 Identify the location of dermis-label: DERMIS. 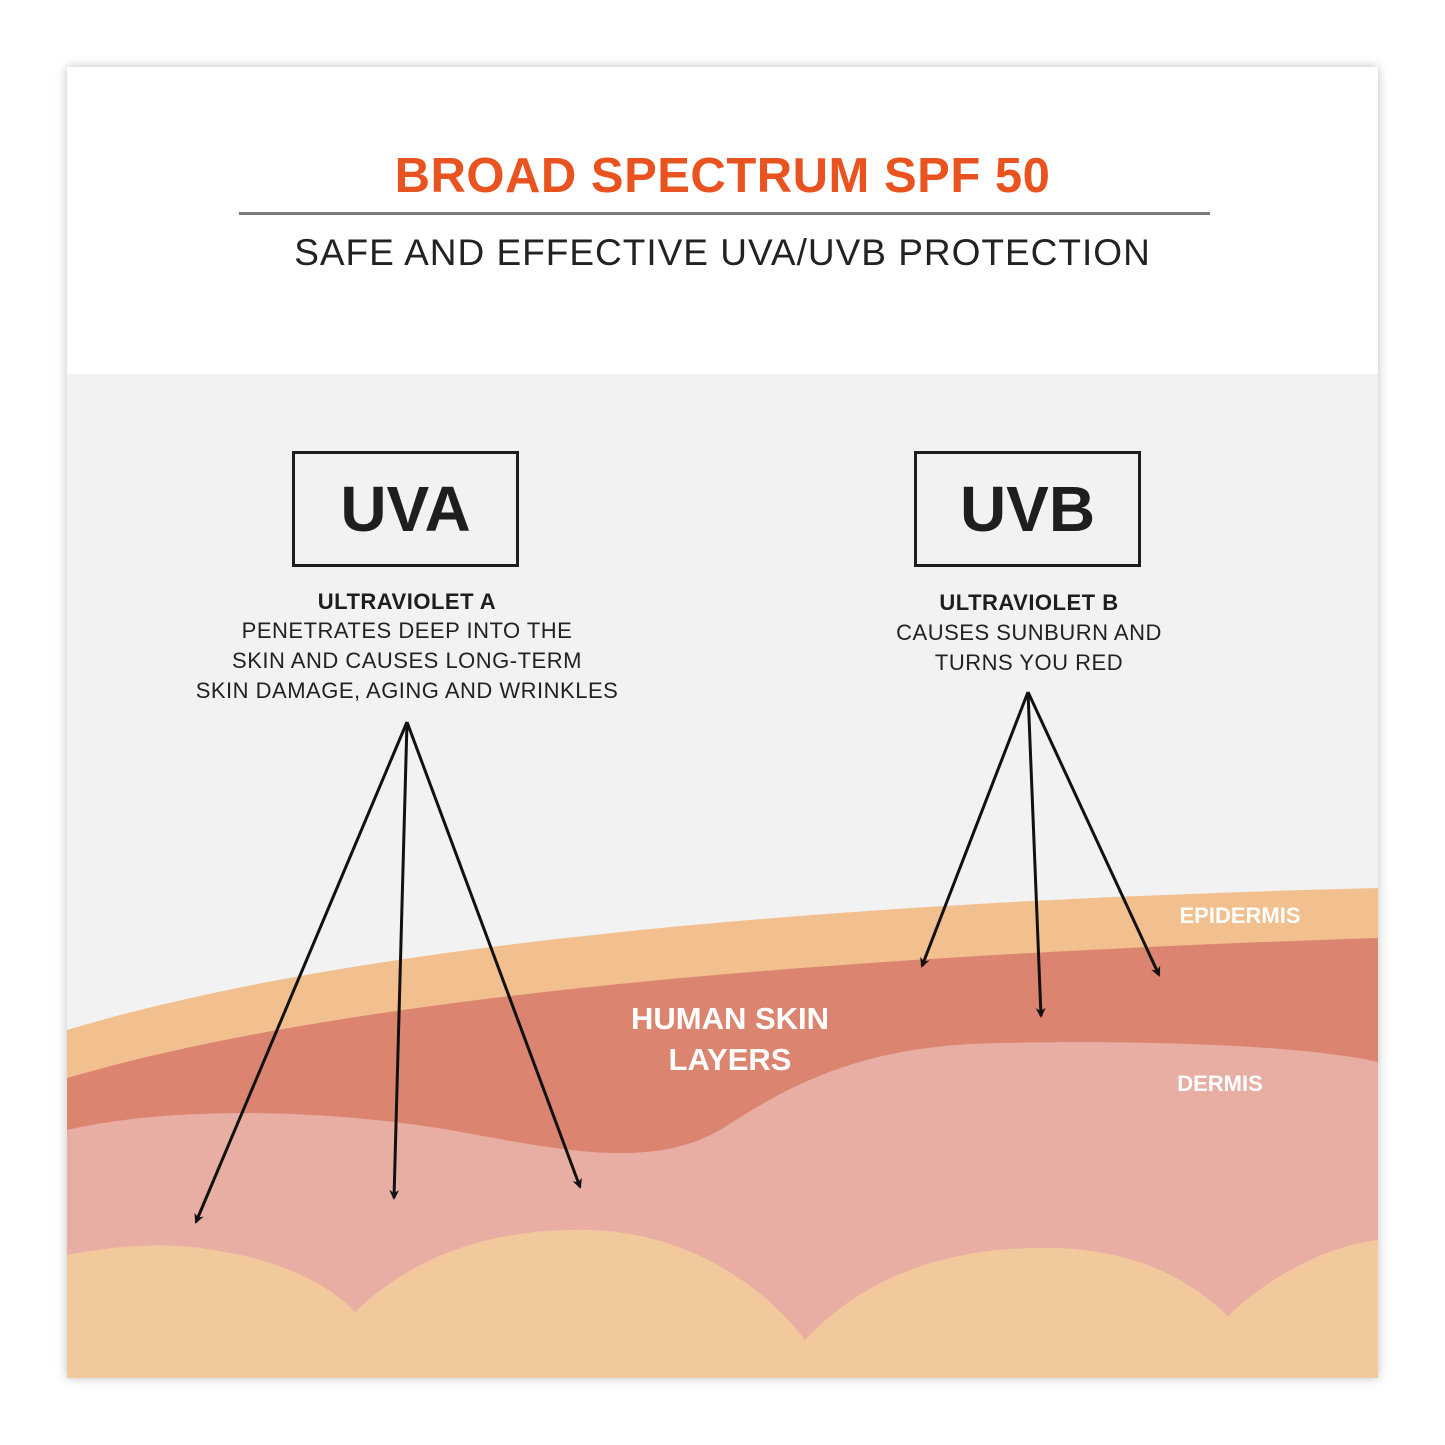
(1220, 1083).